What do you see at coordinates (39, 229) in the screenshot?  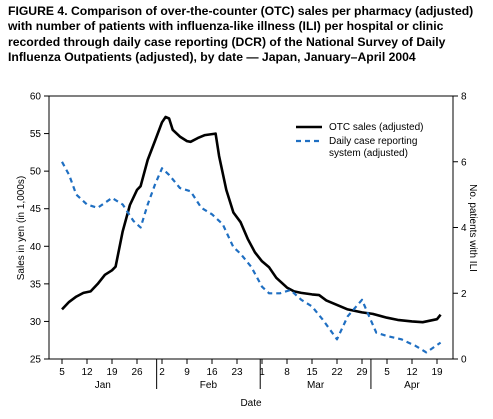 I see `left-axis: 25 30 35 40 45 50 55 60` at bounding box center [39, 229].